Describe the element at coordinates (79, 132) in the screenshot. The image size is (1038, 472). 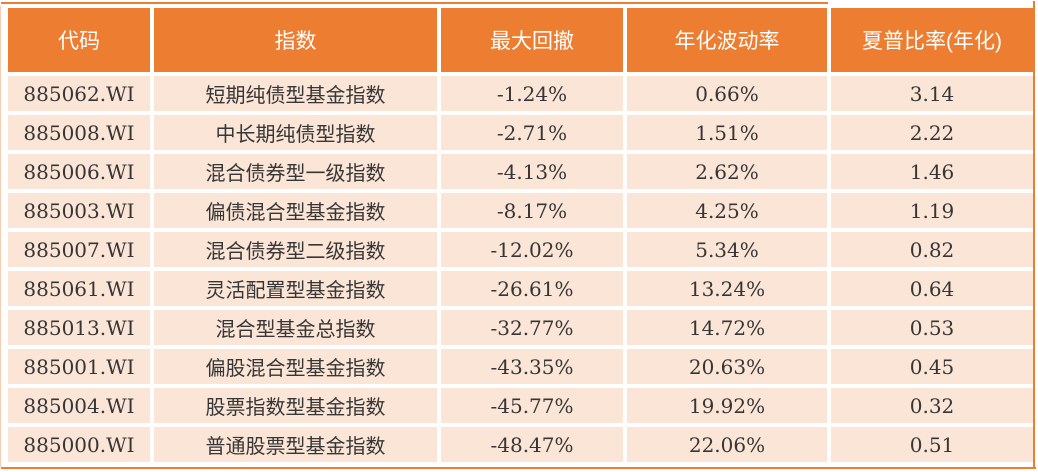
I see `cell-code: 885008.WI` at that location.